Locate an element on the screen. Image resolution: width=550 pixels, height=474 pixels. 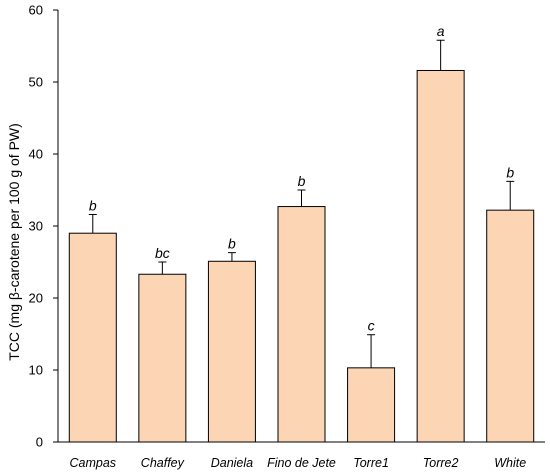
y-tick-label: 60 is located at coordinates (36, 10).